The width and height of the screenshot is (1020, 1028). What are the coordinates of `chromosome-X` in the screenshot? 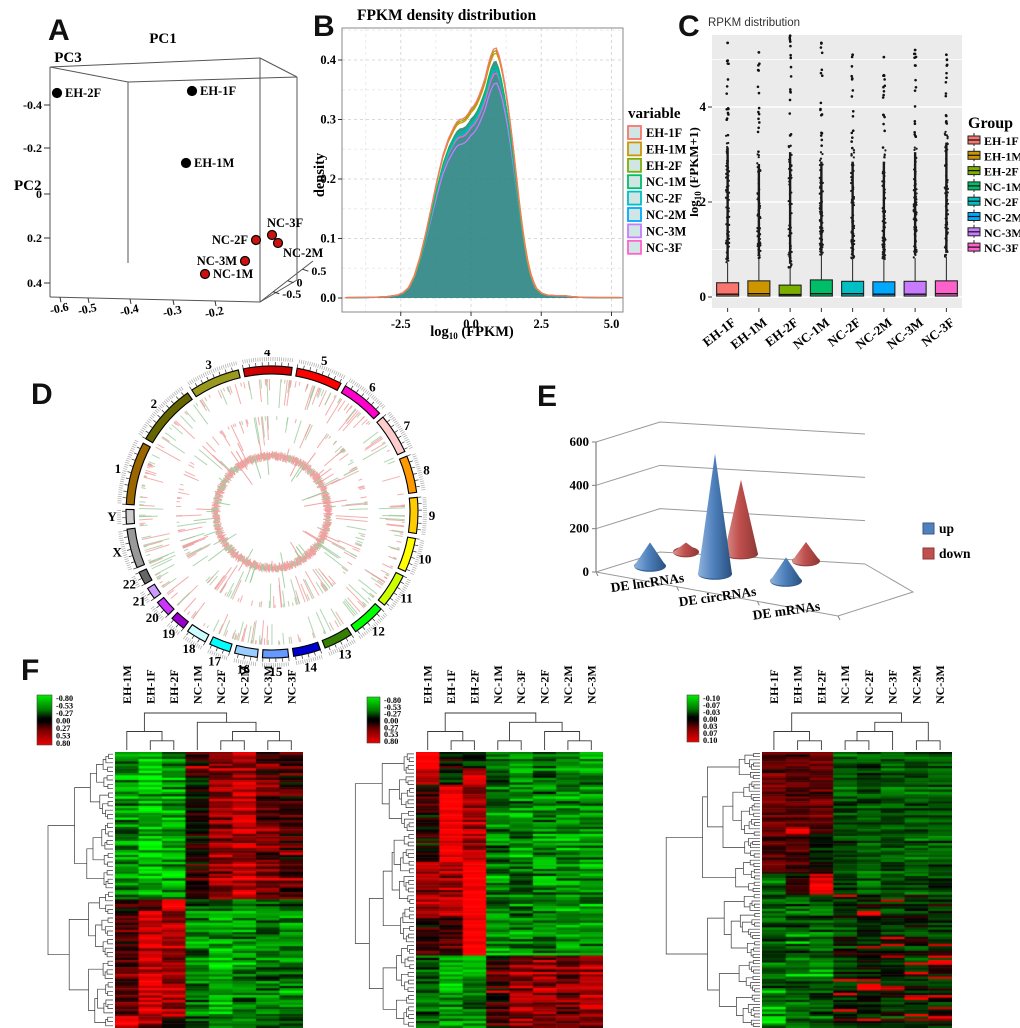 It's located at (136, 548).